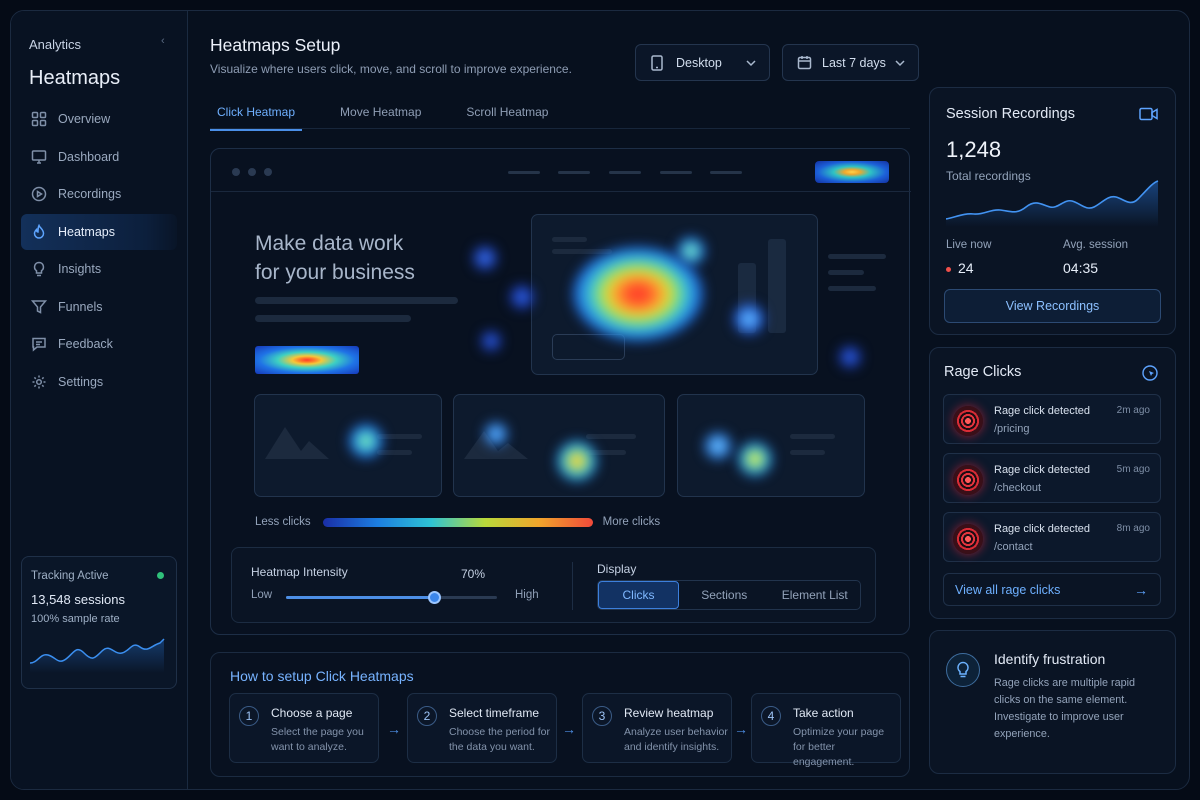  What do you see at coordinates (966, 268) in the screenshot?
I see `live-now-count: 24` at bounding box center [966, 268].